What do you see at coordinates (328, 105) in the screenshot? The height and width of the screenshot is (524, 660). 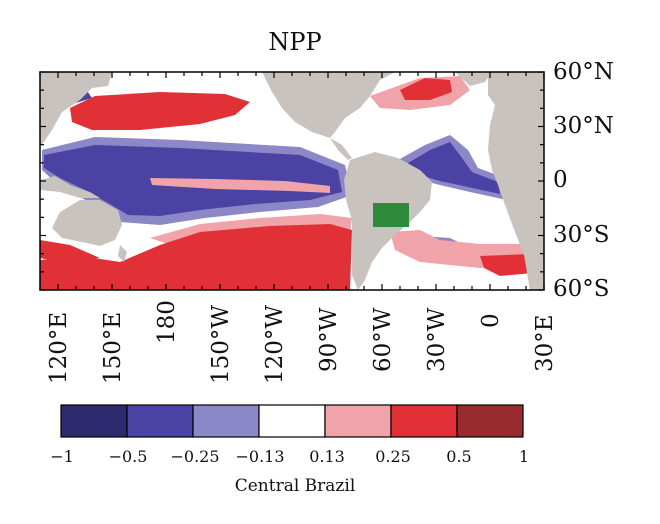 I see `land-north-america` at bounding box center [328, 105].